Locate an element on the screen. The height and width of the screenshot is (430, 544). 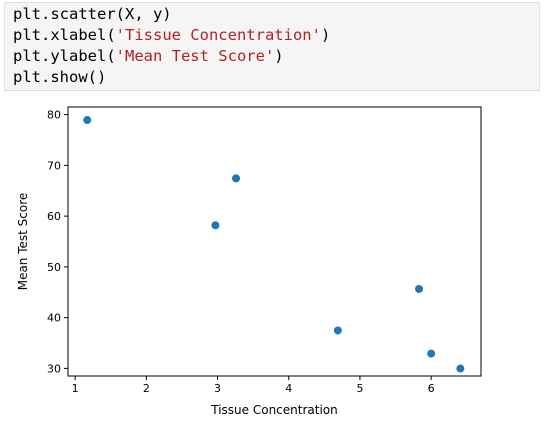
x-tick-label: 3 is located at coordinates (217, 388).